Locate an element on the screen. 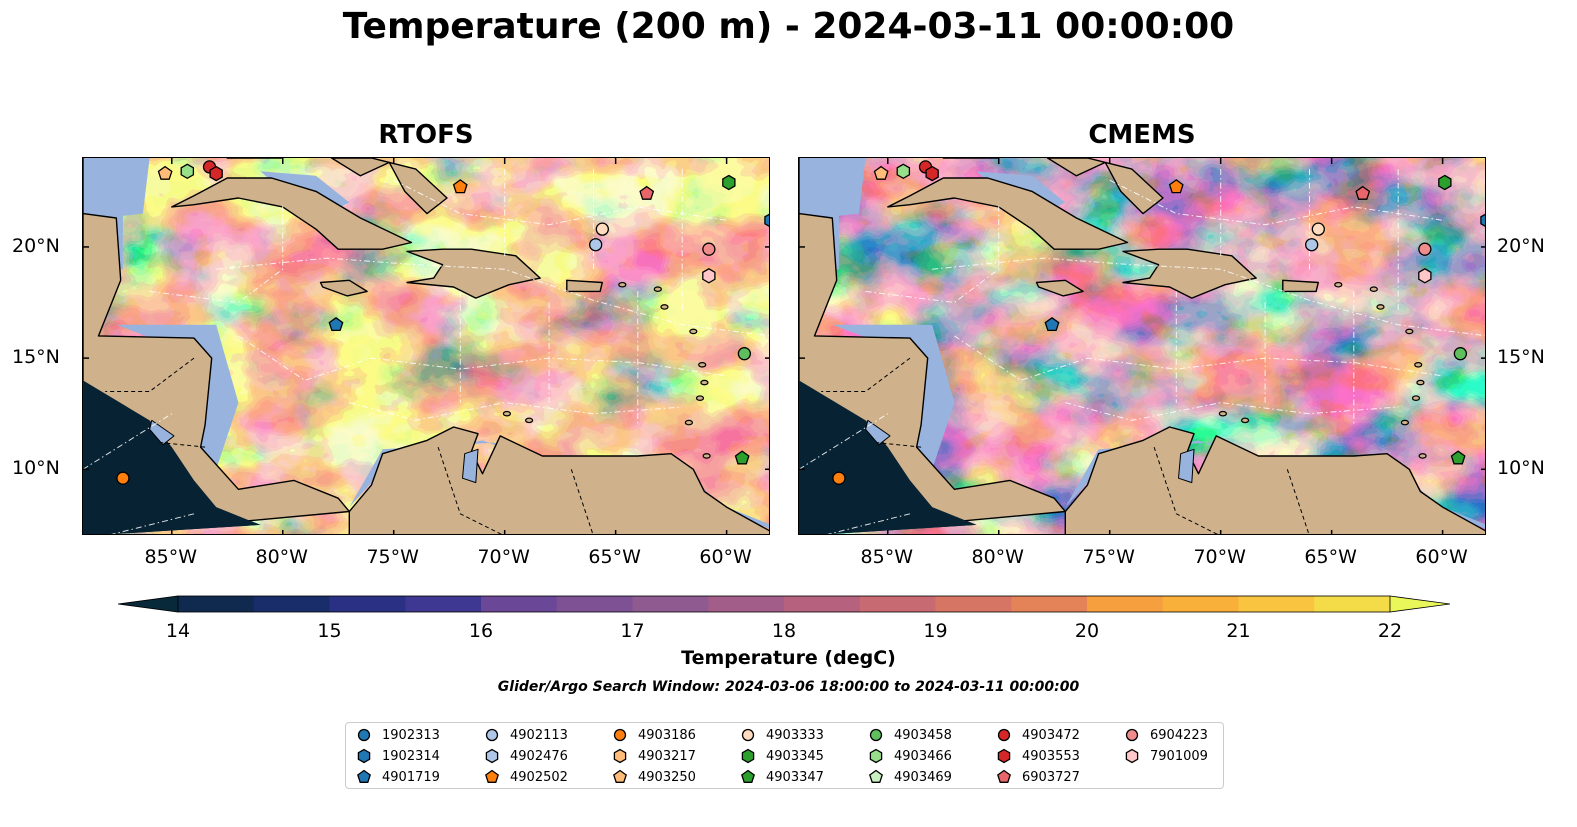 The width and height of the screenshot is (1577, 827). legend-item: 4903553 is located at coordinates (1038, 756).